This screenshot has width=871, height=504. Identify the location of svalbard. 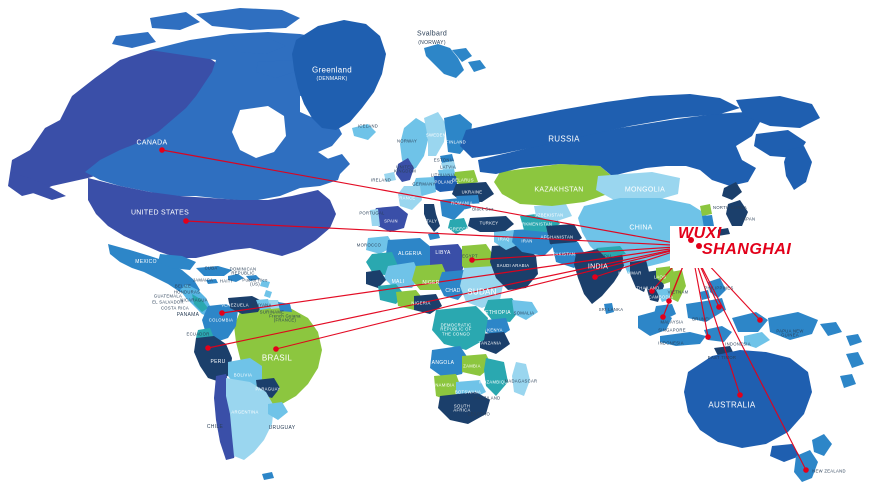
(455, 61).